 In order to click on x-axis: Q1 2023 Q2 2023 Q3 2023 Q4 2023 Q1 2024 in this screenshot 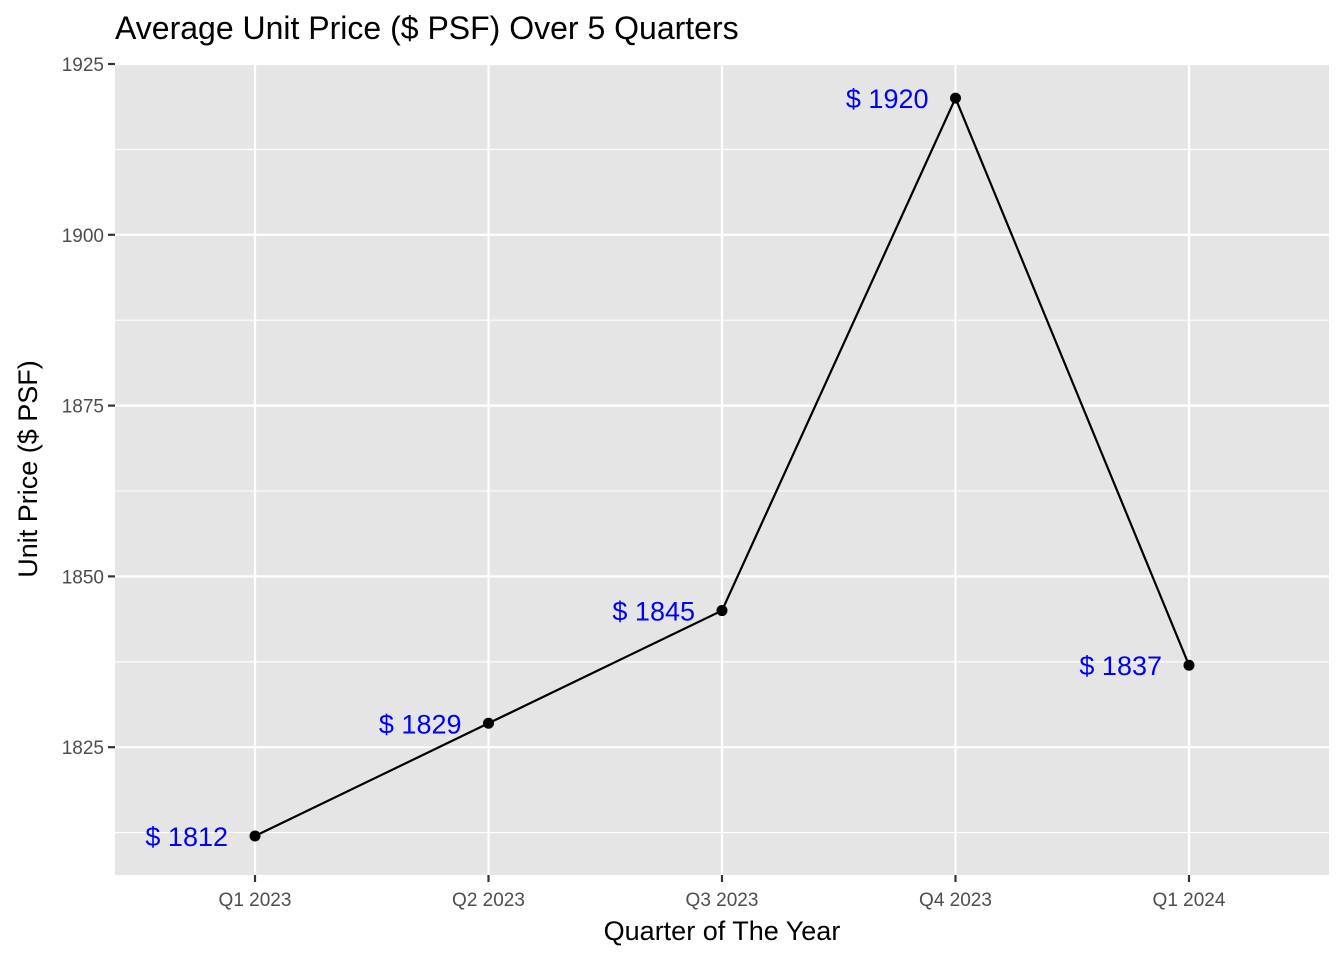, I will do `click(722, 893)`.